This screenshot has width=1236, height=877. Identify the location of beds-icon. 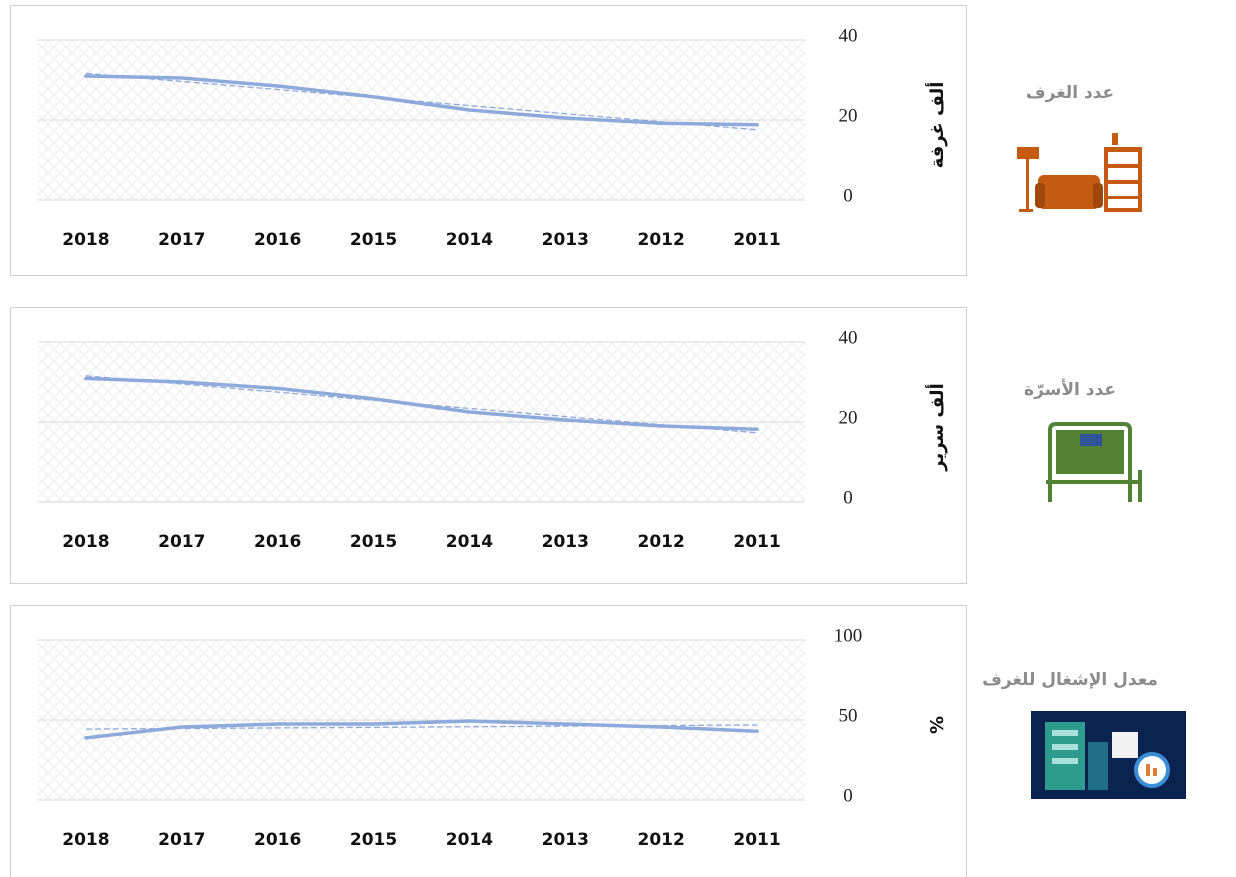
(1094, 462).